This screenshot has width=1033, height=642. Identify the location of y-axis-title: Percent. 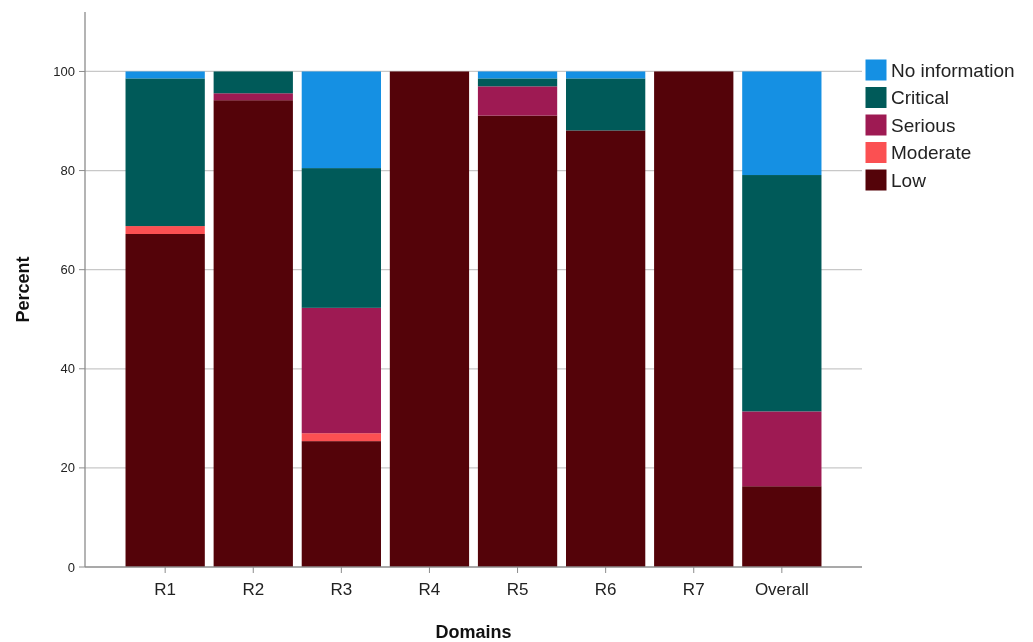
(23, 289).